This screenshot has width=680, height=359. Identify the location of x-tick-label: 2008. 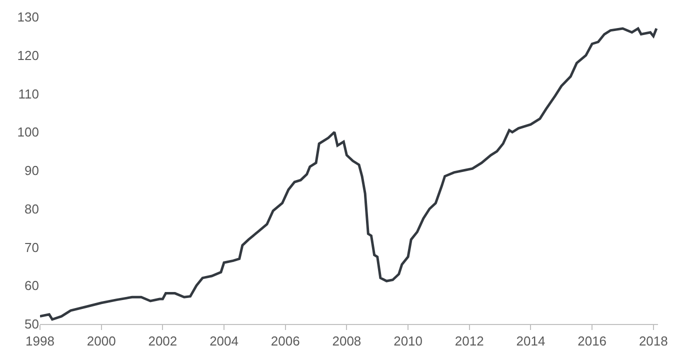
(347, 341).